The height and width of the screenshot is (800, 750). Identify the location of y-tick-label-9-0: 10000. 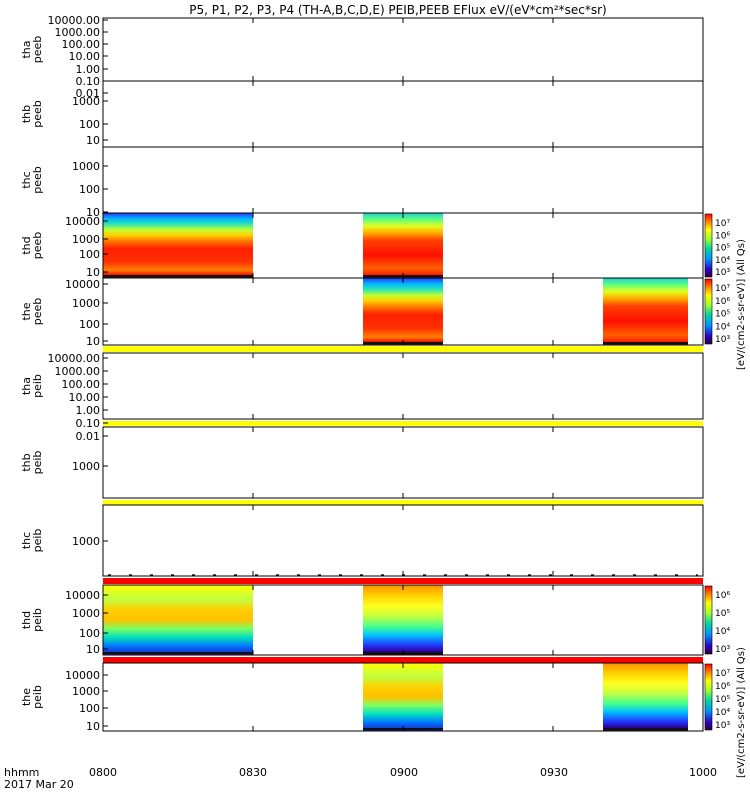
(82, 675).